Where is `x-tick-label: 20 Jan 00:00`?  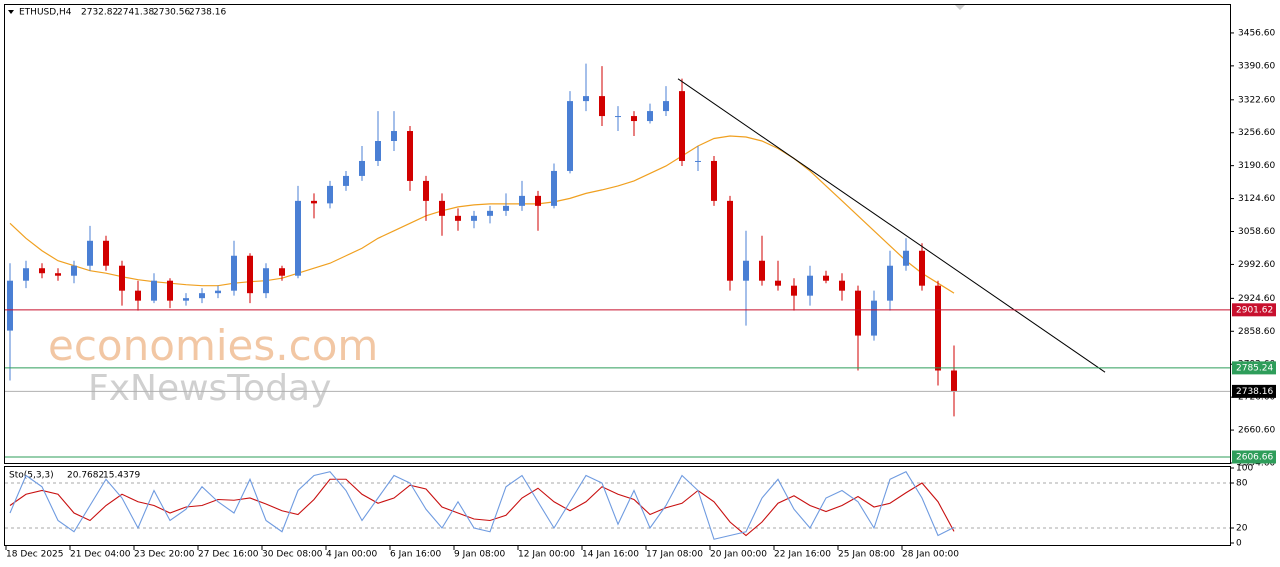 x-tick-label: 20 Jan 00:00 is located at coordinates (738, 555).